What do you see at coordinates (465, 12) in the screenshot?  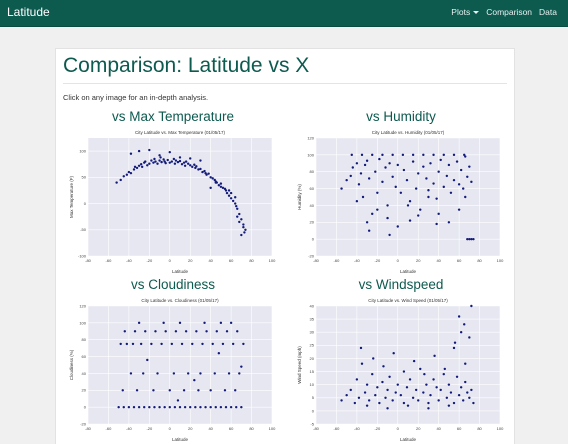 I see `nav-item-plots: Plots` at bounding box center [465, 12].